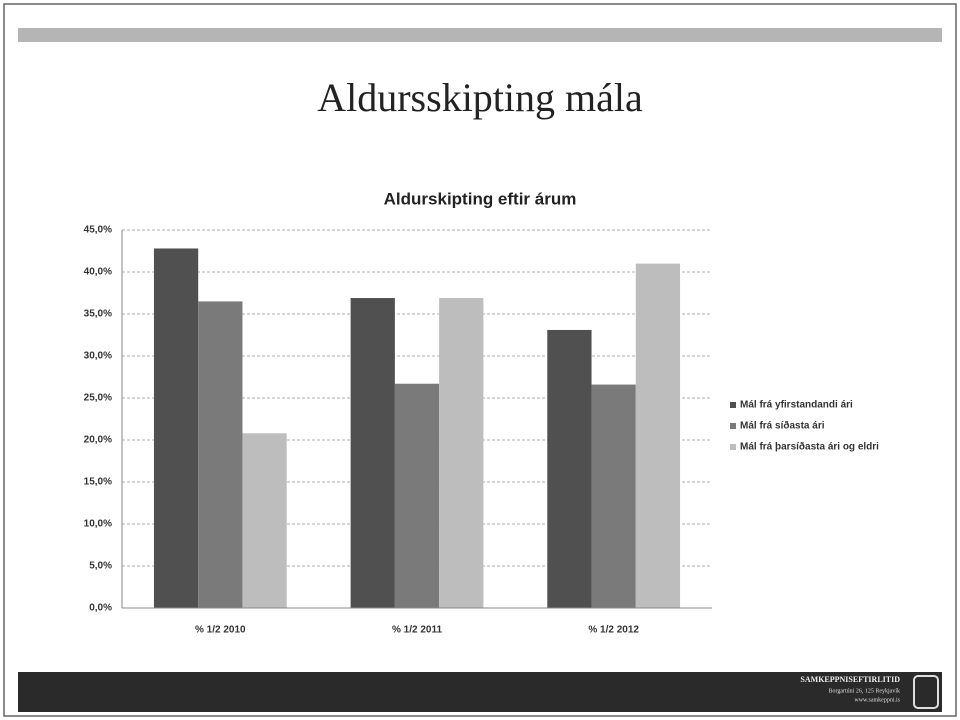 This screenshot has width=960, height=720. I want to click on y-tick-label: 15,0%, so click(98, 482).